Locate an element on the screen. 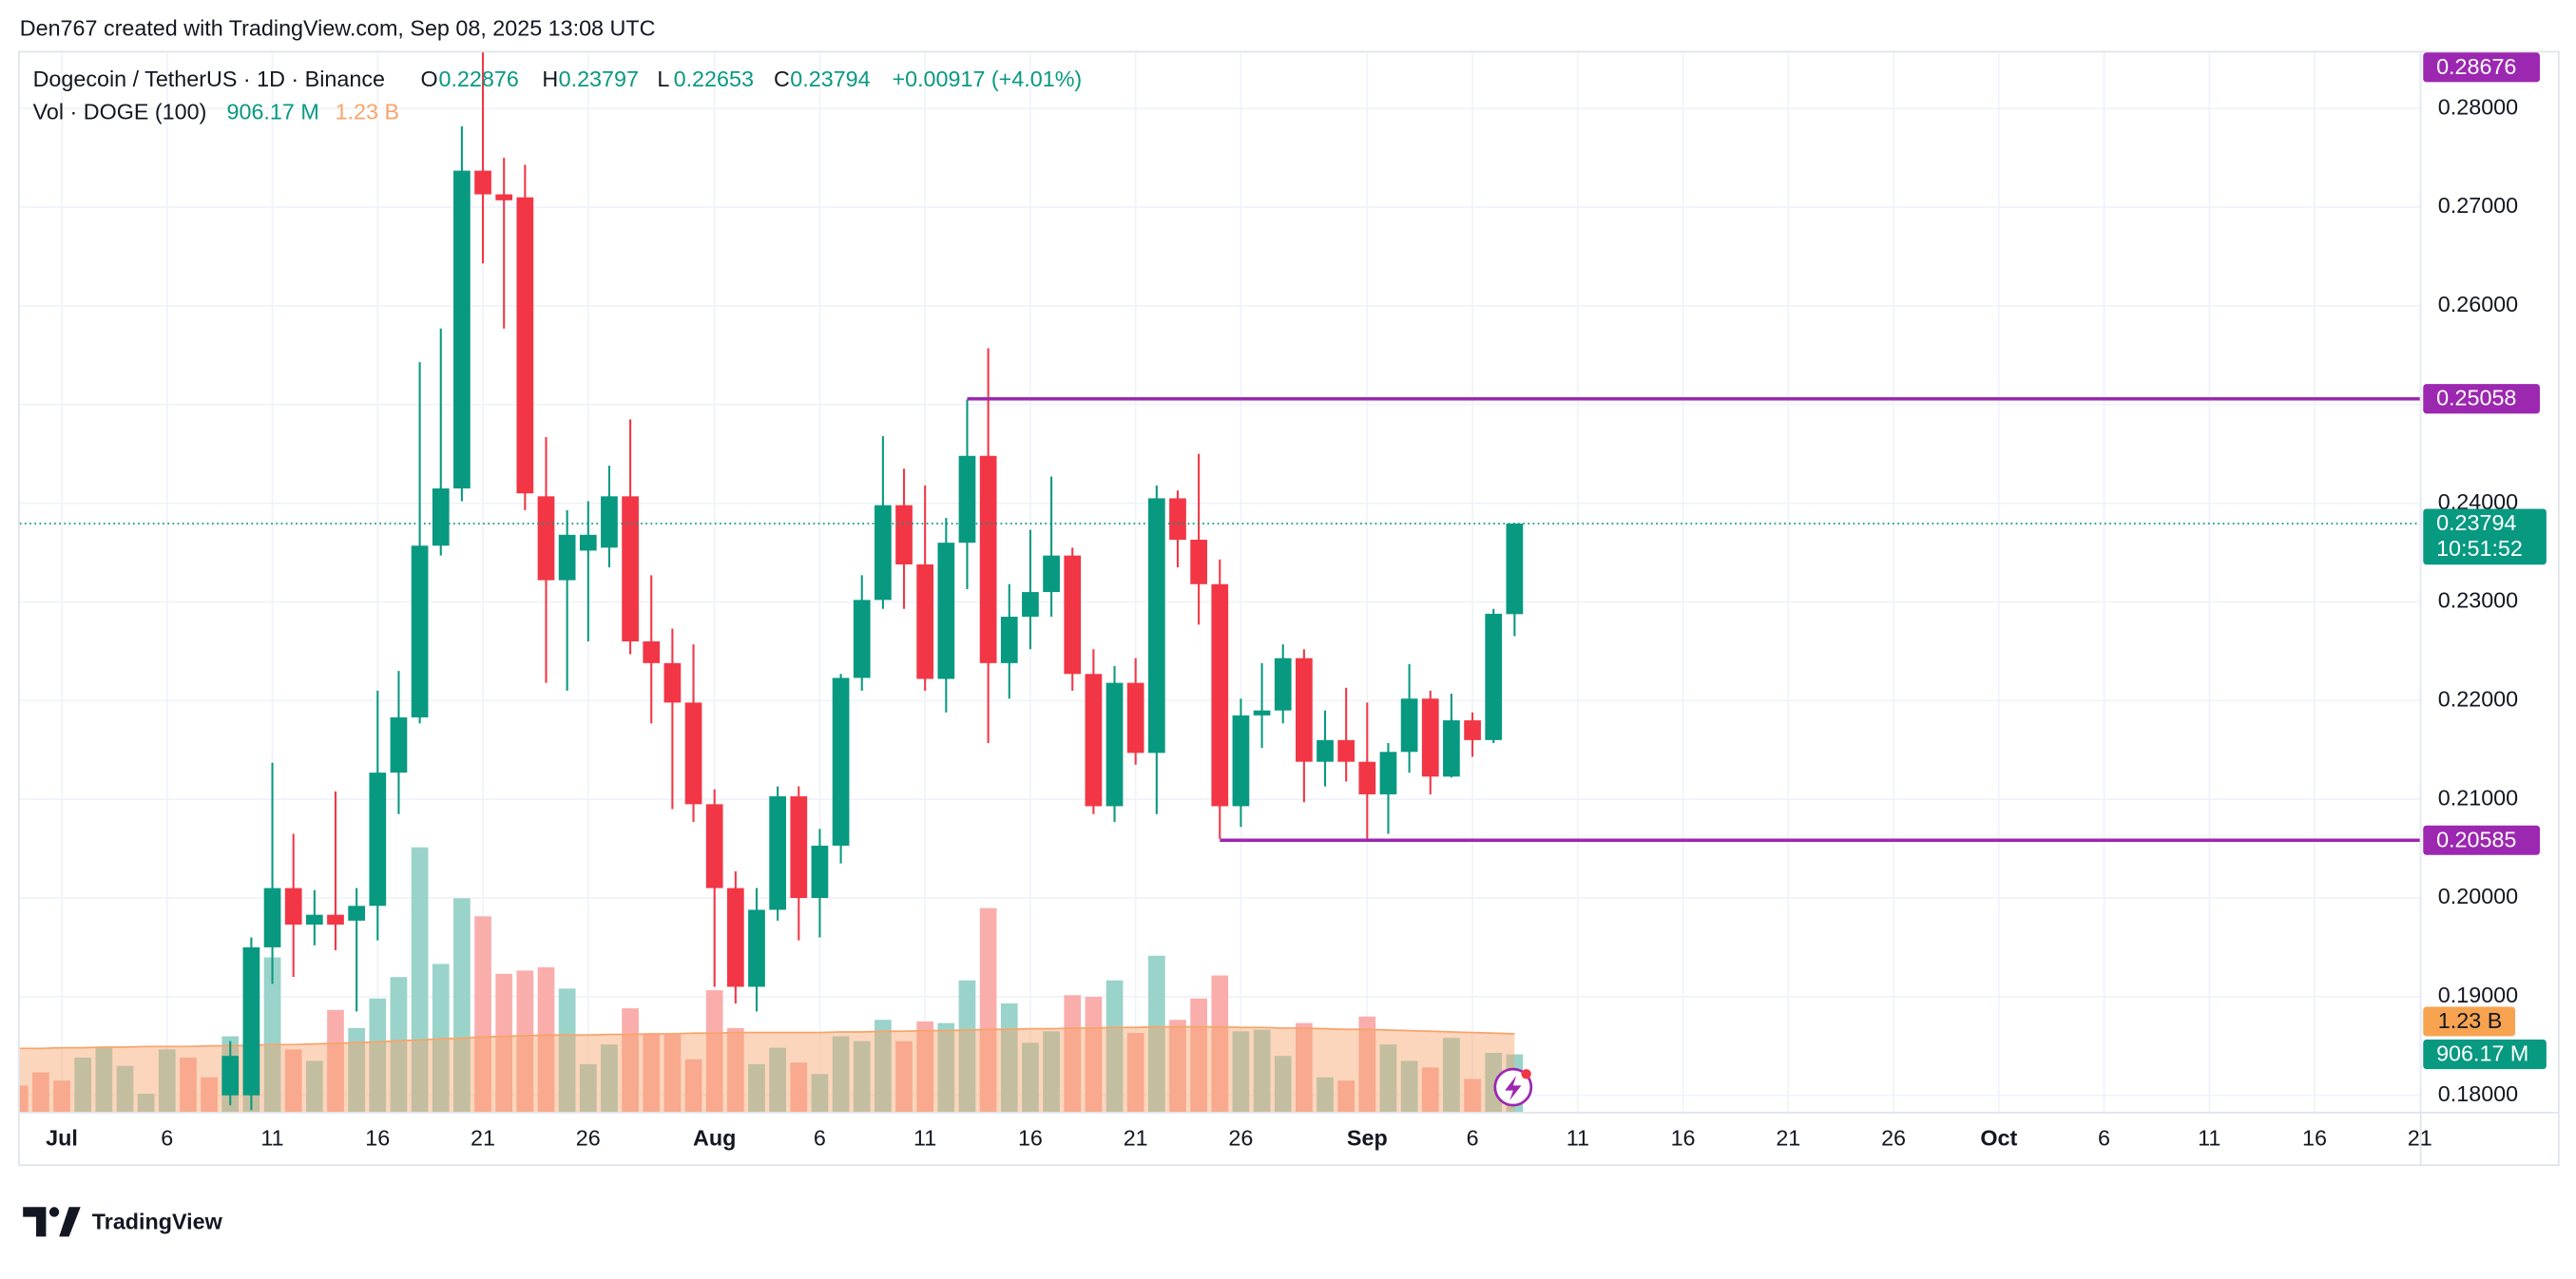 The height and width of the screenshot is (1279, 2576). level-label: 0.25058 is located at coordinates (2476, 398).